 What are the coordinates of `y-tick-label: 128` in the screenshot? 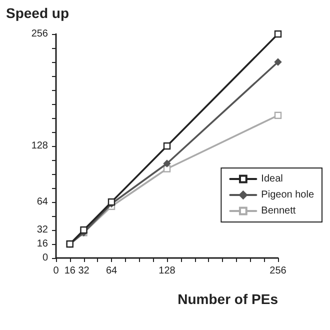 It's located at (39, 146).